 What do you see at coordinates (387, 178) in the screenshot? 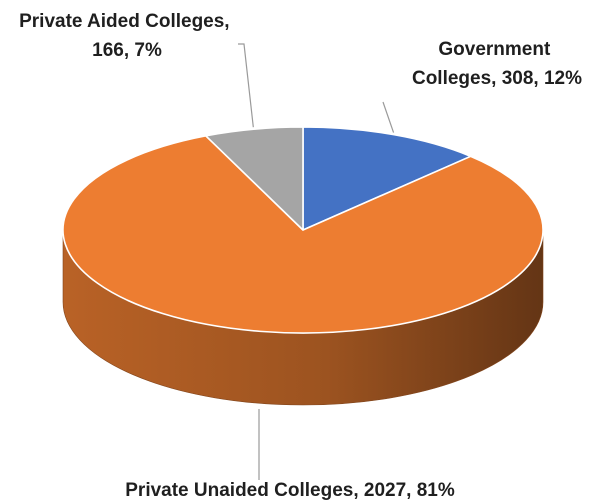
I see `slice-government` at bounding box center [387, 178].